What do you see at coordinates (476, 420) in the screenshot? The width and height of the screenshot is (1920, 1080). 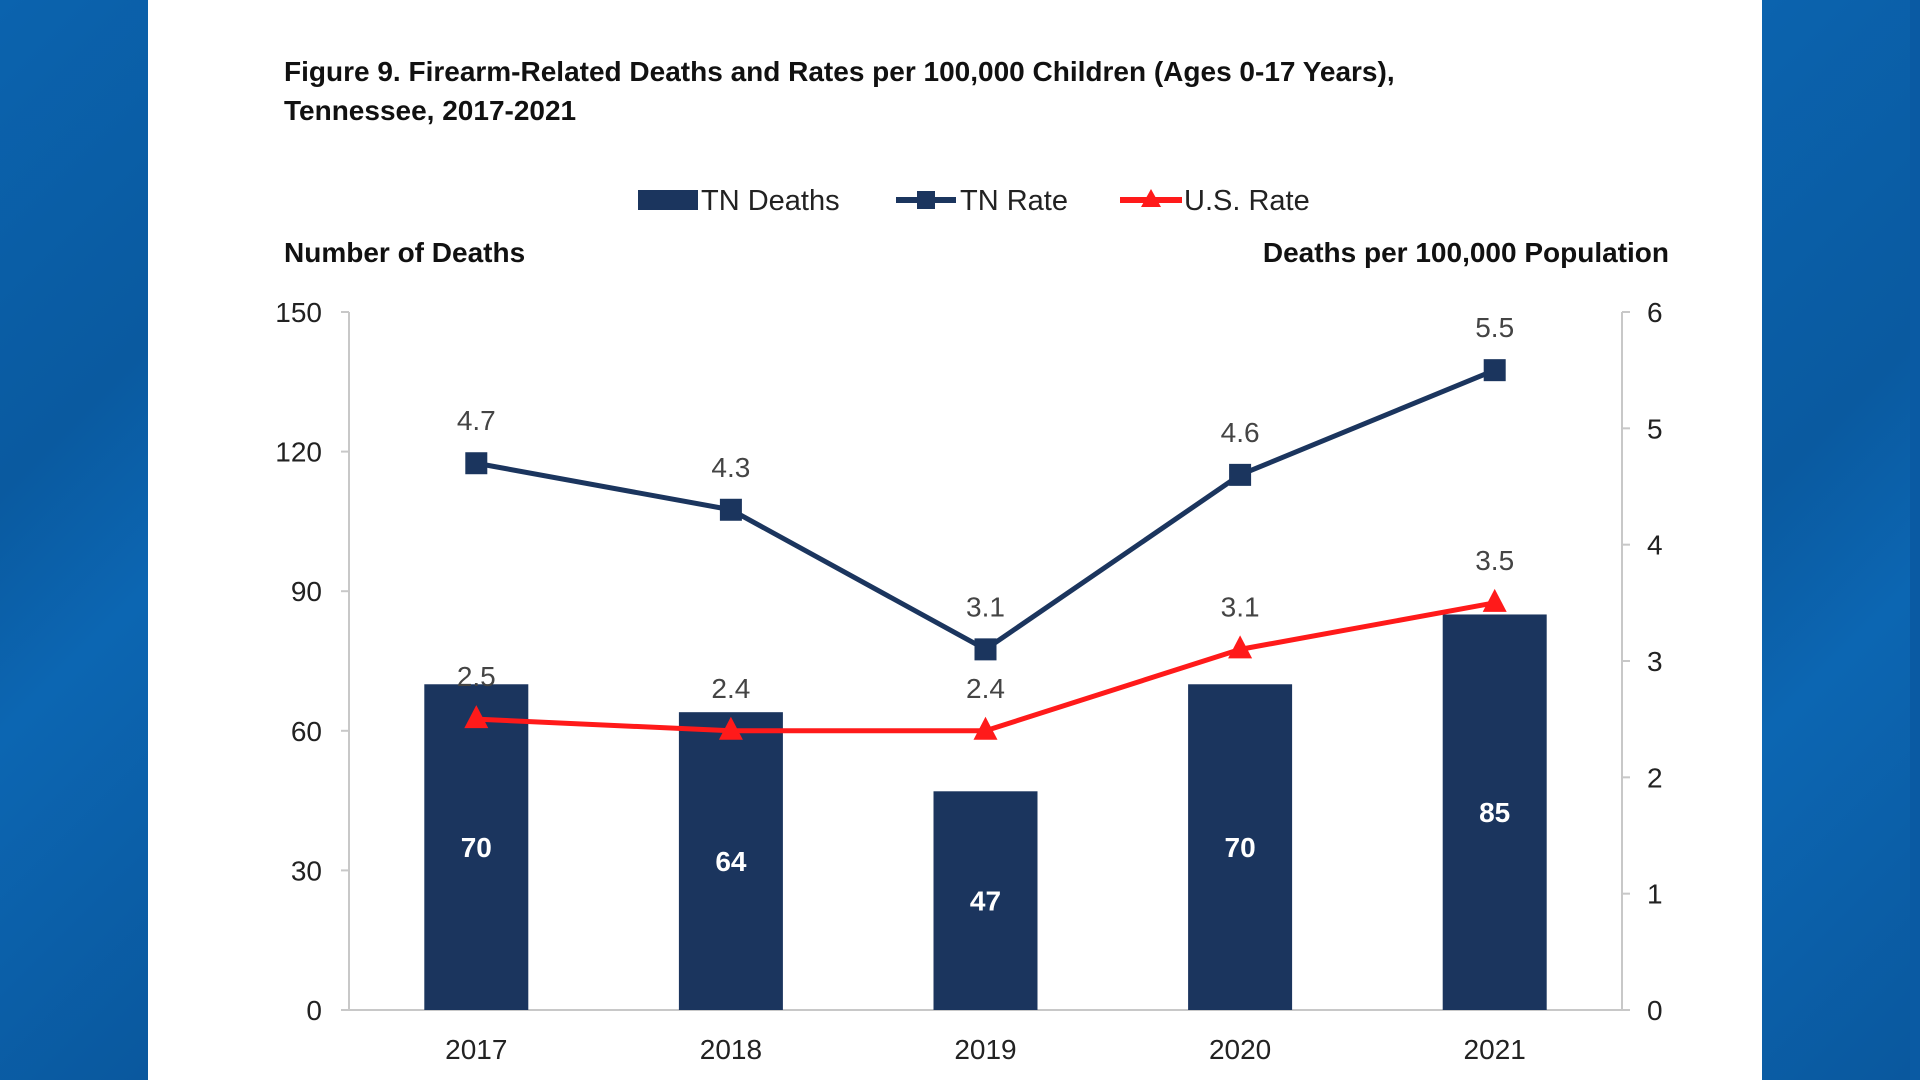 I see `point-data-label: 4.7` at bounding box center [476, 420].